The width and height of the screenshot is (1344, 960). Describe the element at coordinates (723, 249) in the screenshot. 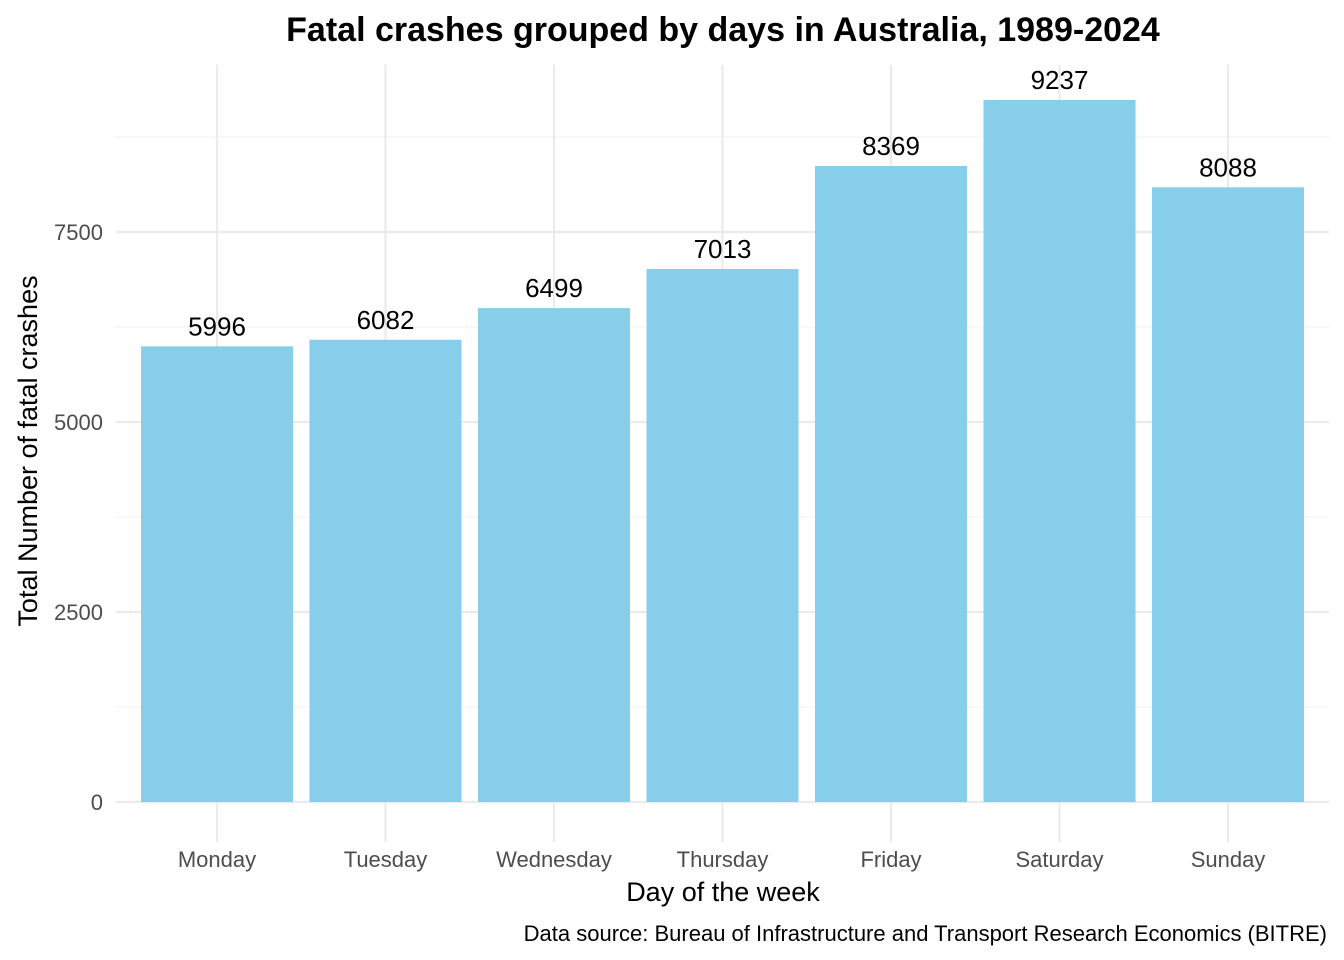

I see `data-label-thursday: 7013` at that location.